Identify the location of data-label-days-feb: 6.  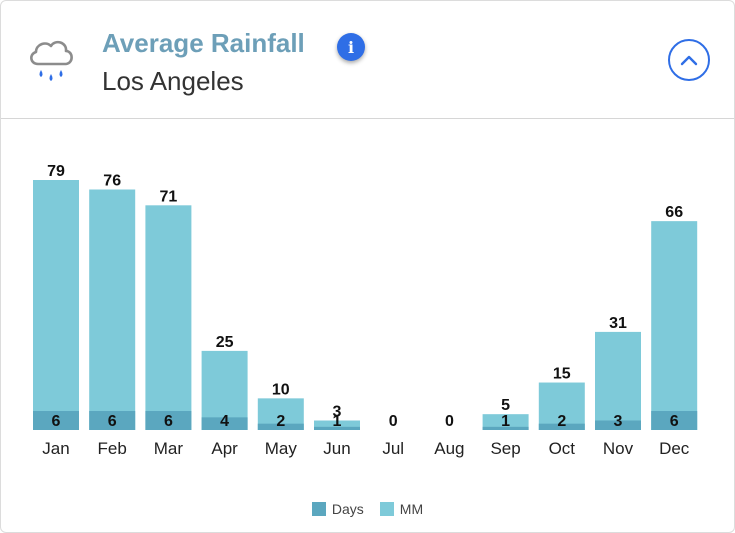
(112, 421).